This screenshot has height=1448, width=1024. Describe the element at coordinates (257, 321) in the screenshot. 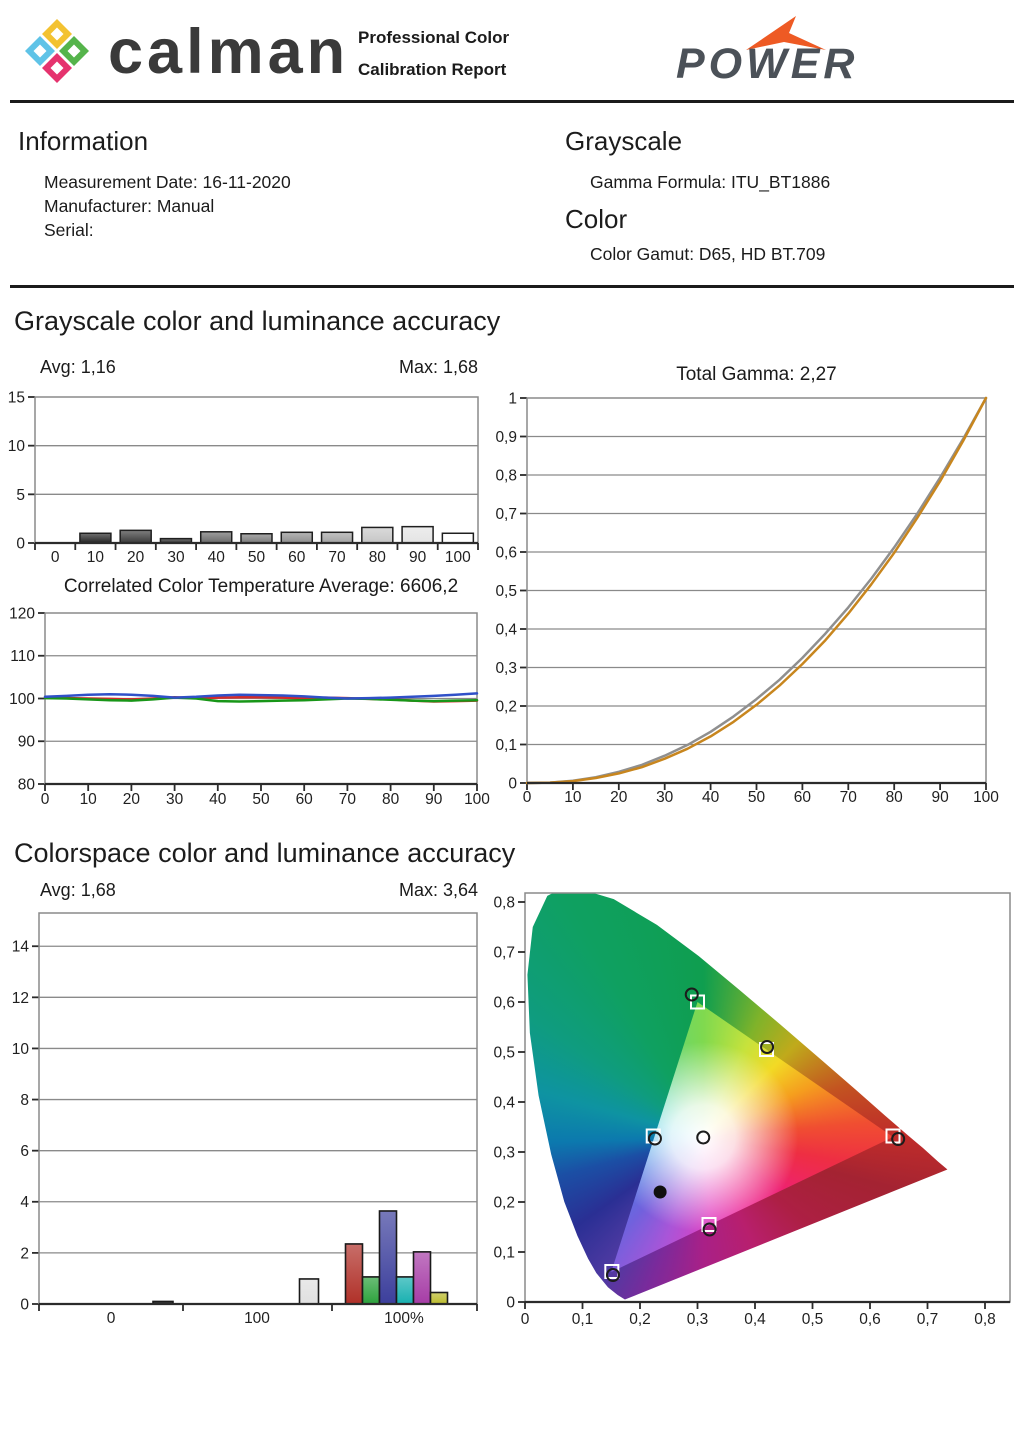

I see `grayscale-section-heading: Grayscale color and luminance accuracy` at that location.